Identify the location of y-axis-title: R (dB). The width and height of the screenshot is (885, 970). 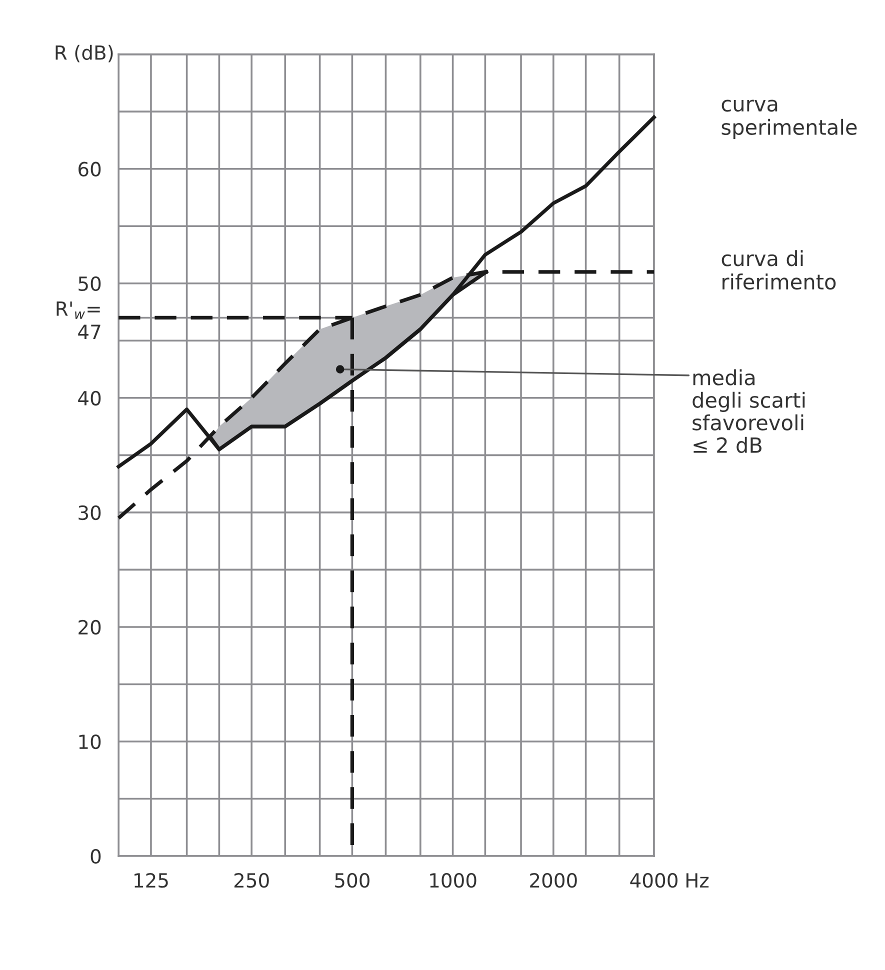
(84, 53).